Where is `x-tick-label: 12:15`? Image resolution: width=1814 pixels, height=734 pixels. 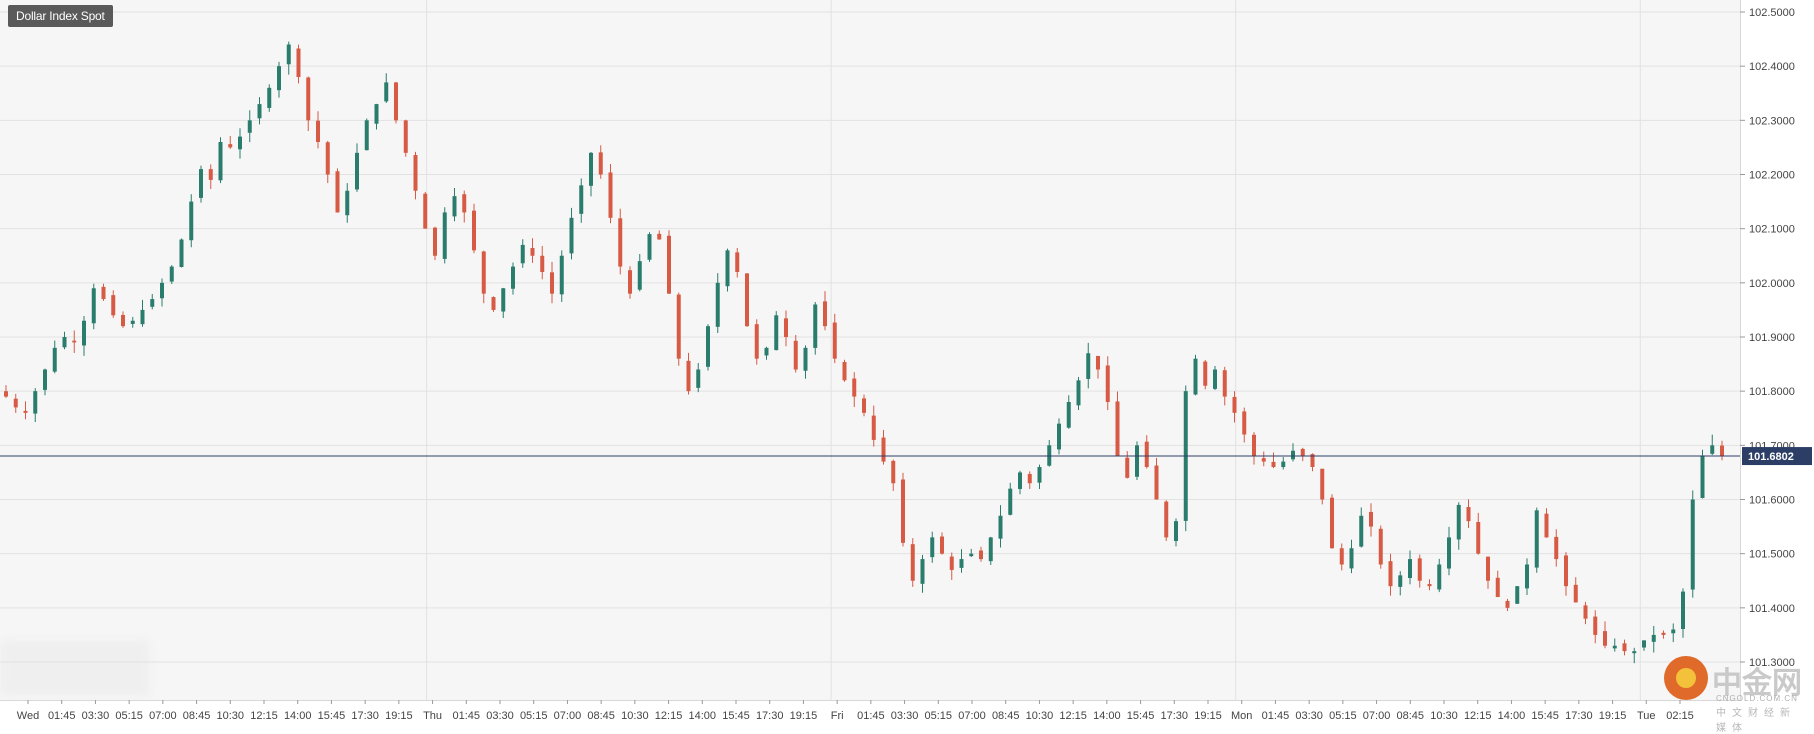
x-tick-label: 12:15 is located at coordinates (1478, 716).